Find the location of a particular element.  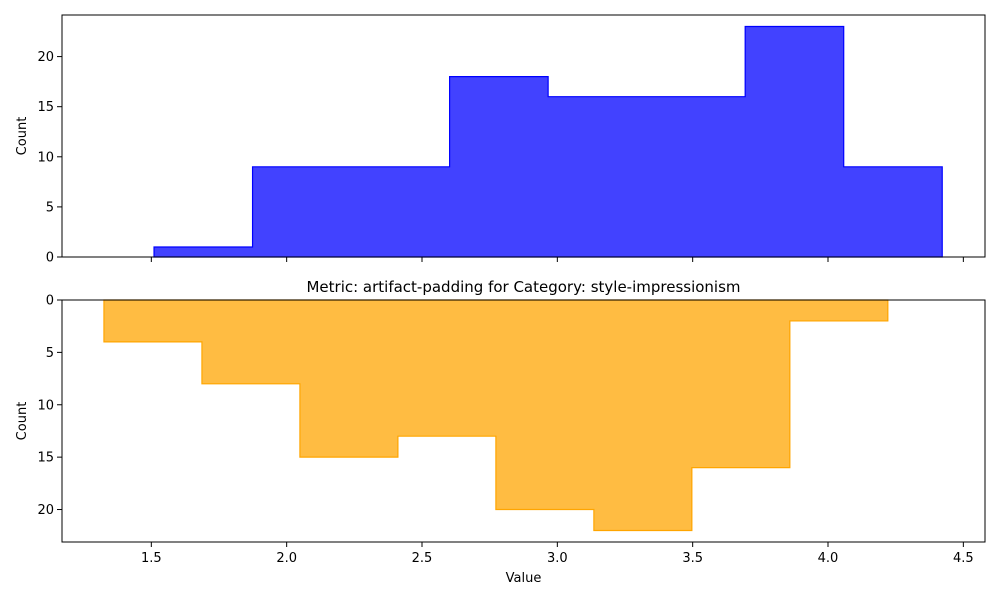

x-tick-label: 1.5 is located at coordinates (151, 558).